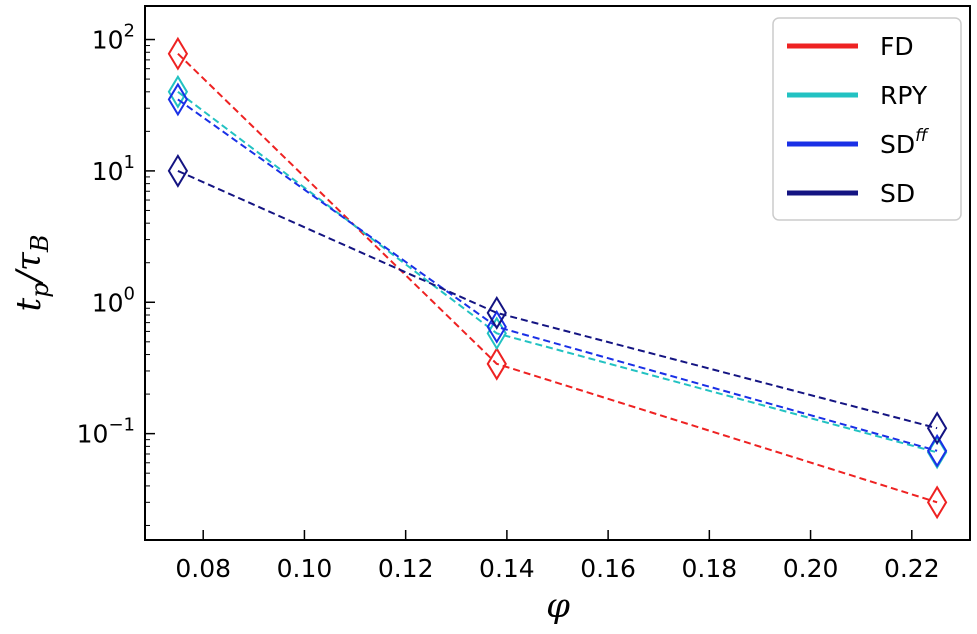 The height and width of the screenshot is (634, 977). Describe the element at coordinates (608, 568) in the screenshot. I see `x-tick-label: 0.16` at that location.